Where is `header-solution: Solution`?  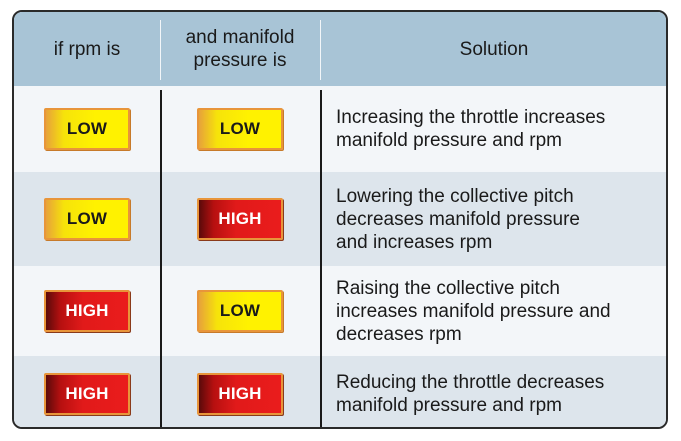
header-solution: Solution is located at coordinates (494, 49).